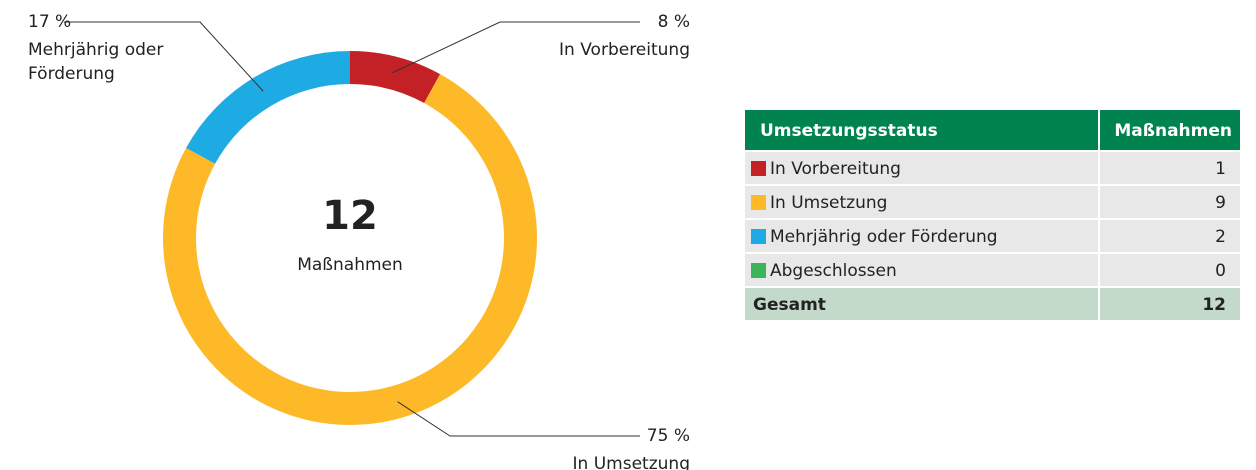 This screenshot has width=1256, height=470. I want to click on center-label: Maßnahmen, so click(350, 265).